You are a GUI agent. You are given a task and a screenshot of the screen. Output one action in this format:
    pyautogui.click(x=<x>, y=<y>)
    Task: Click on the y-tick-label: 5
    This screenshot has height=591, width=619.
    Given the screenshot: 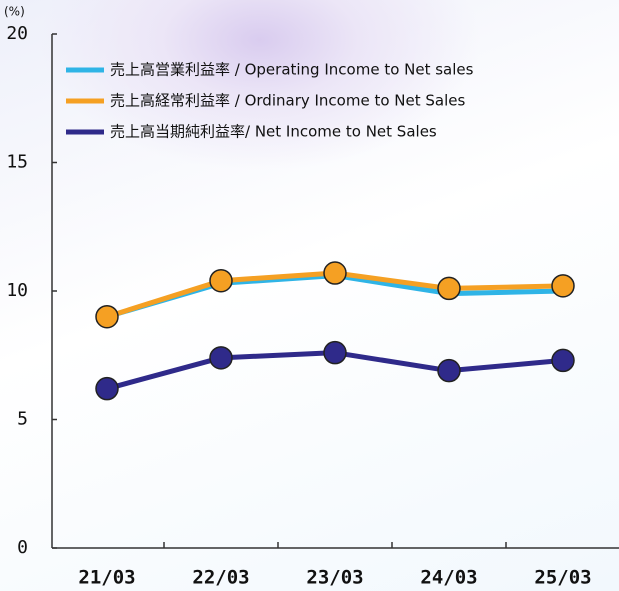 What is the action you would take?
    pyautogui.click(x=22, y=419)
    